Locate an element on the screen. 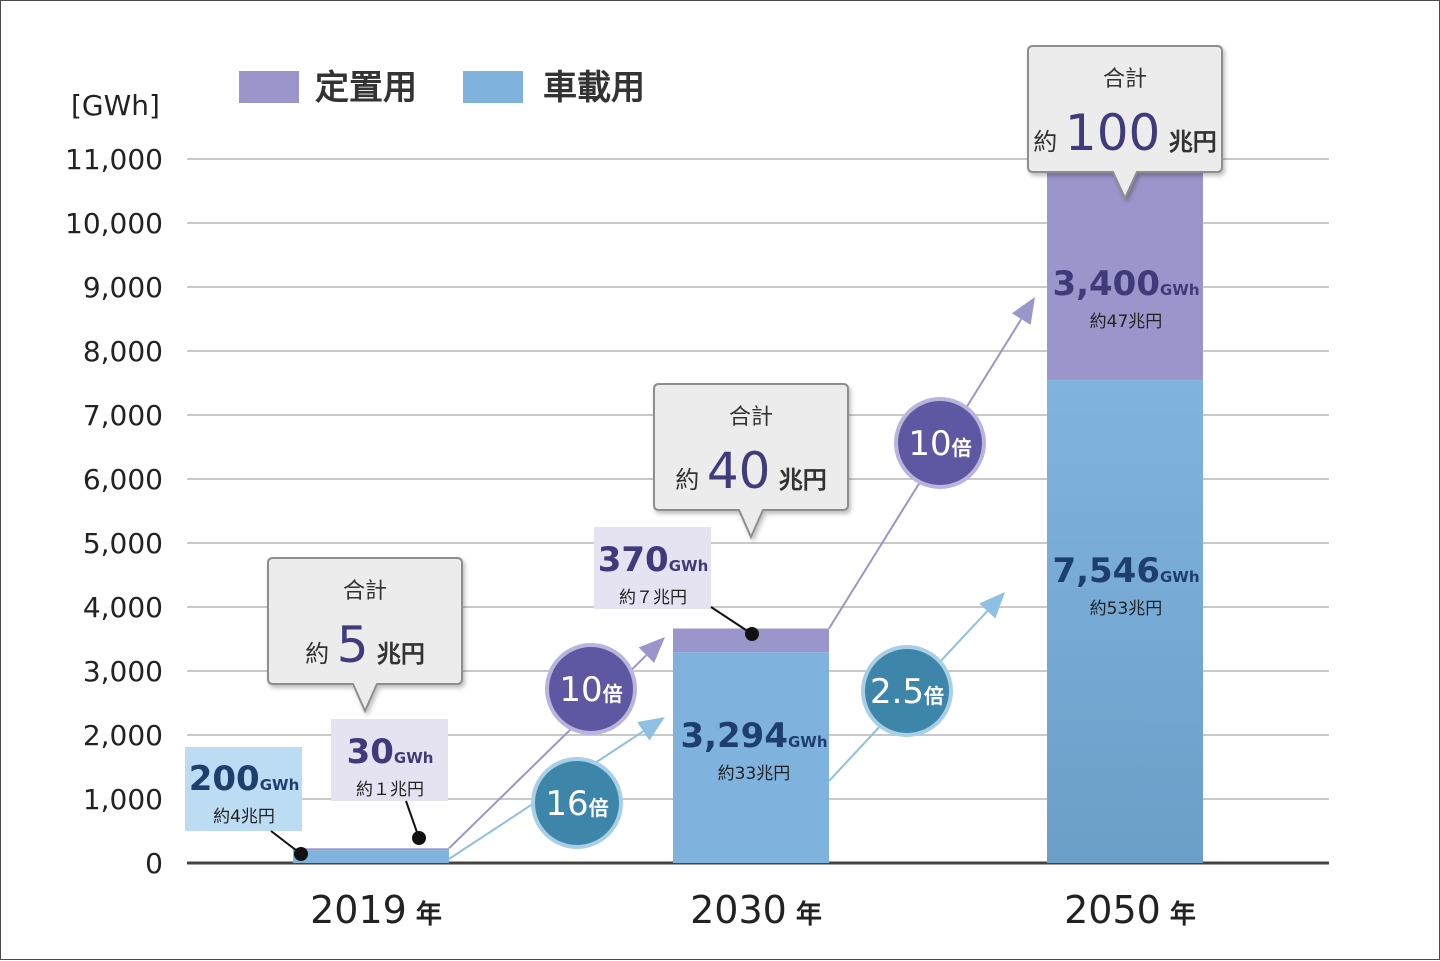 This screenshot has width=1440, height=961. value-label-vehicle-2050: 7,546GWh 約53兆円 is located at coordinates (1125, 585).